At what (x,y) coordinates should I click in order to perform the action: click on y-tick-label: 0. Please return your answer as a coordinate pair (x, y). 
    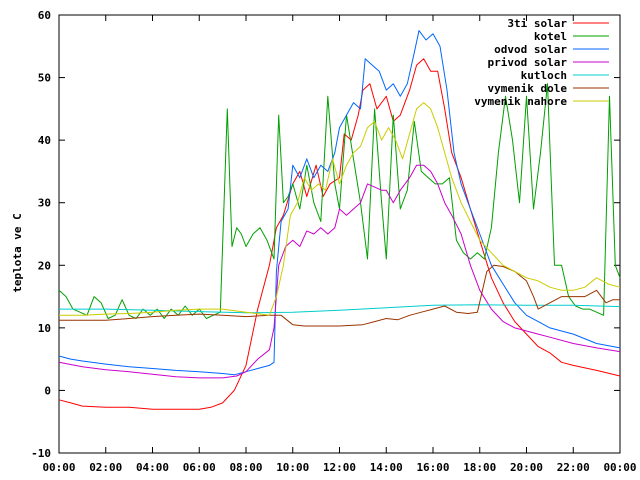
    Looking at the image, I should click on (47, 390).